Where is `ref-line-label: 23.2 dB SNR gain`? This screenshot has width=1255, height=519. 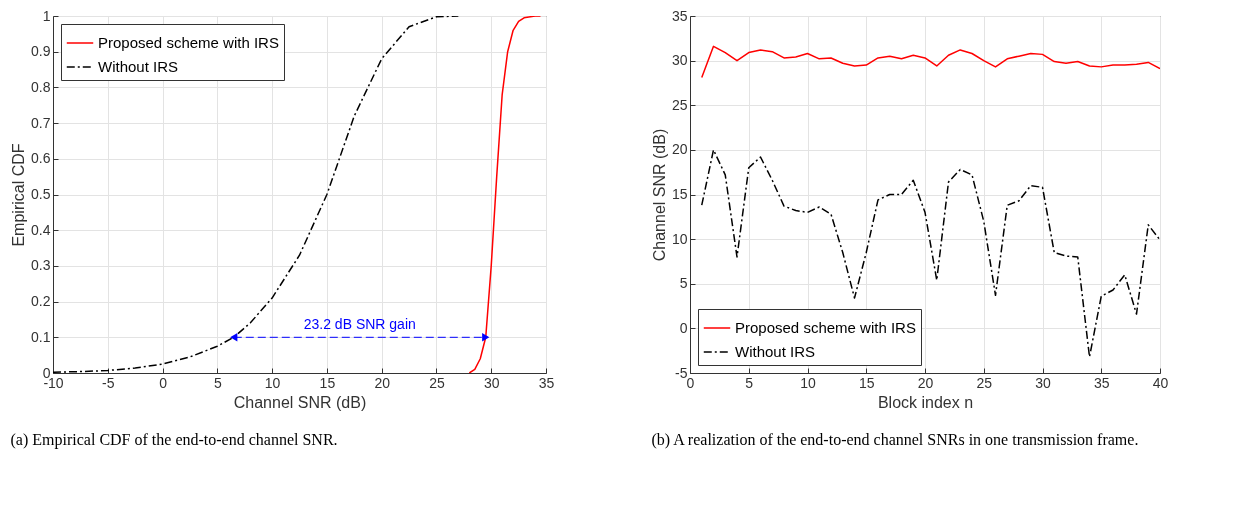
ref-line-label: 23.2 dB SNR gain is located at coordinates (359, 324).